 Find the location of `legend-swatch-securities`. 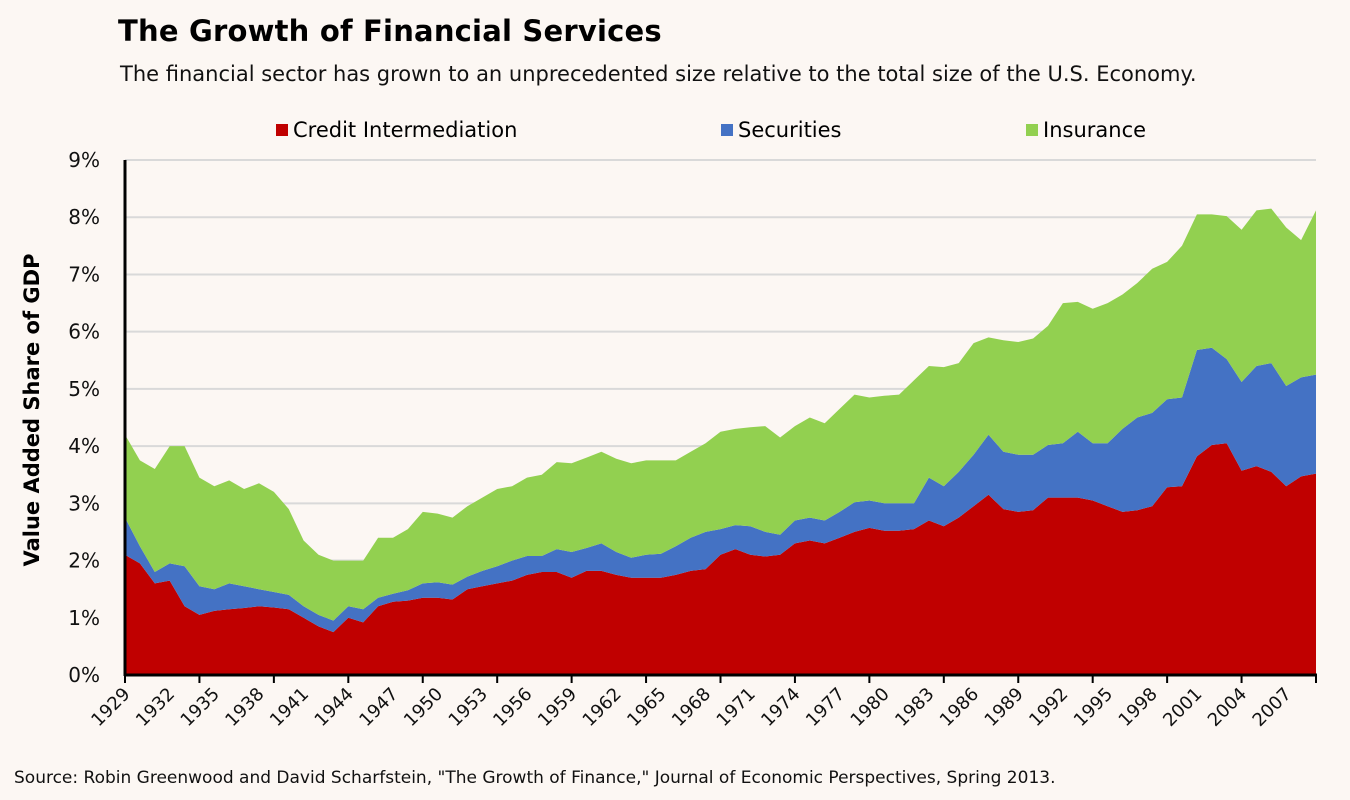

legend-swatch-securities is located at coordinates (727, 130).